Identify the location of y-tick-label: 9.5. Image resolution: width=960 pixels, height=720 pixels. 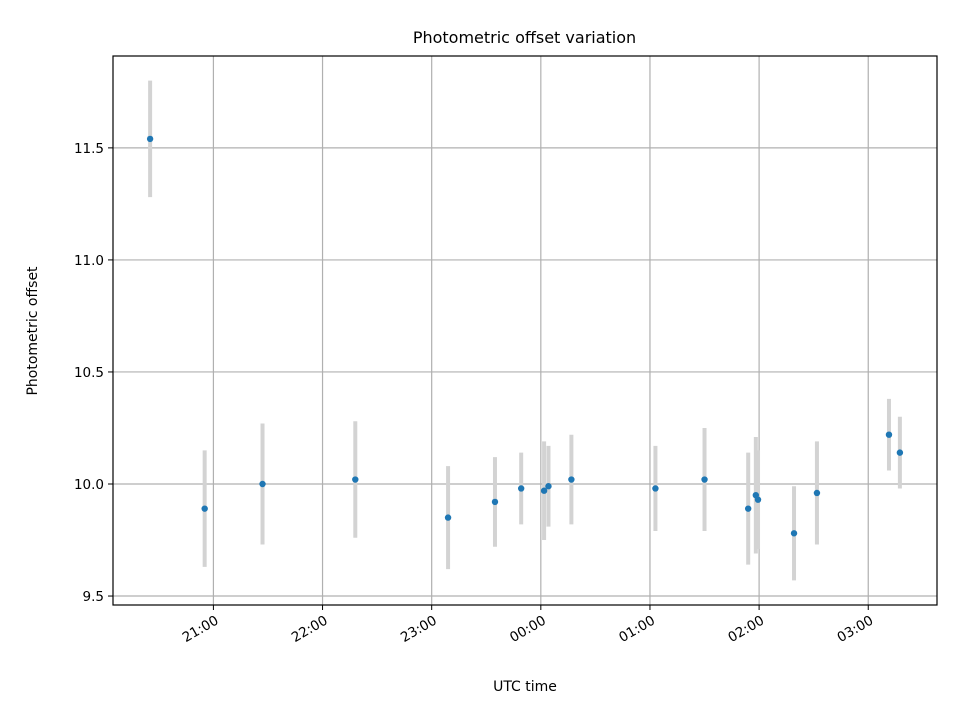
(93, 597).